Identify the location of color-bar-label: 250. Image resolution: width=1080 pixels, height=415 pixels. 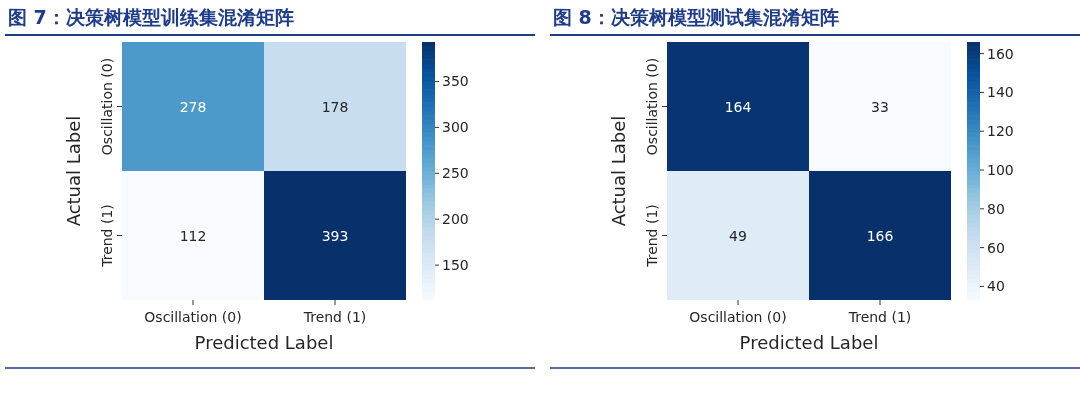
(455, 173).